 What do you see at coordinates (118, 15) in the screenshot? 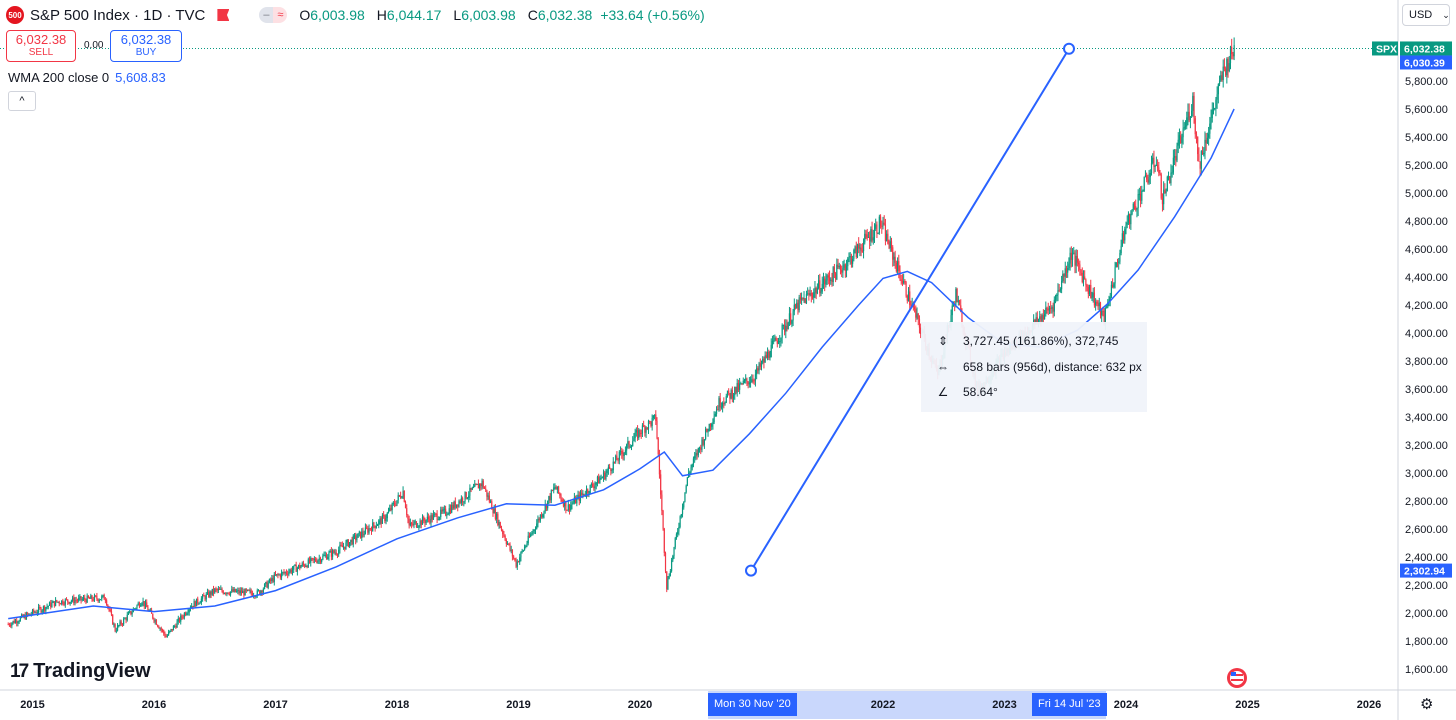
I see `symbol-title: S&P 500 Index · 1D · TVC` at bounding box center [118, 15].